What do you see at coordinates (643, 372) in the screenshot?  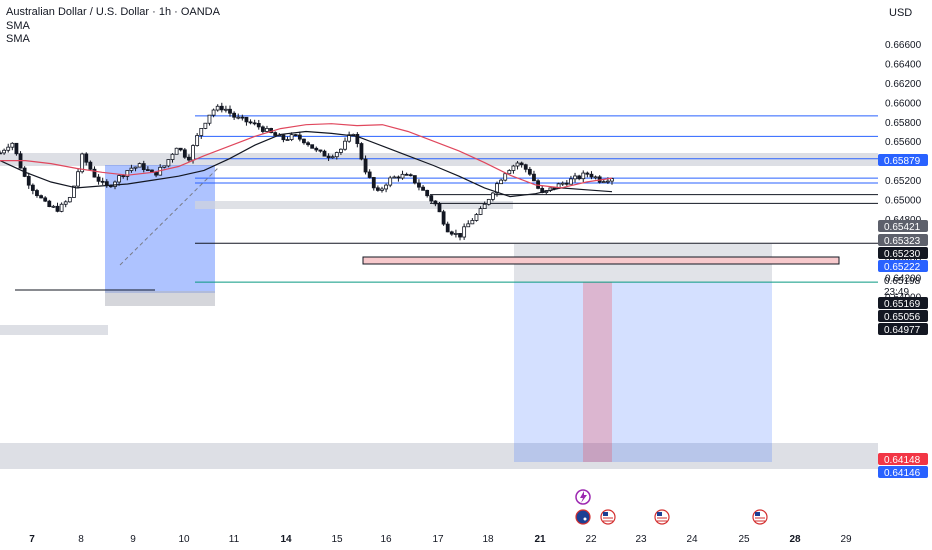 I see `target-box` at bounding box center [643, 372].